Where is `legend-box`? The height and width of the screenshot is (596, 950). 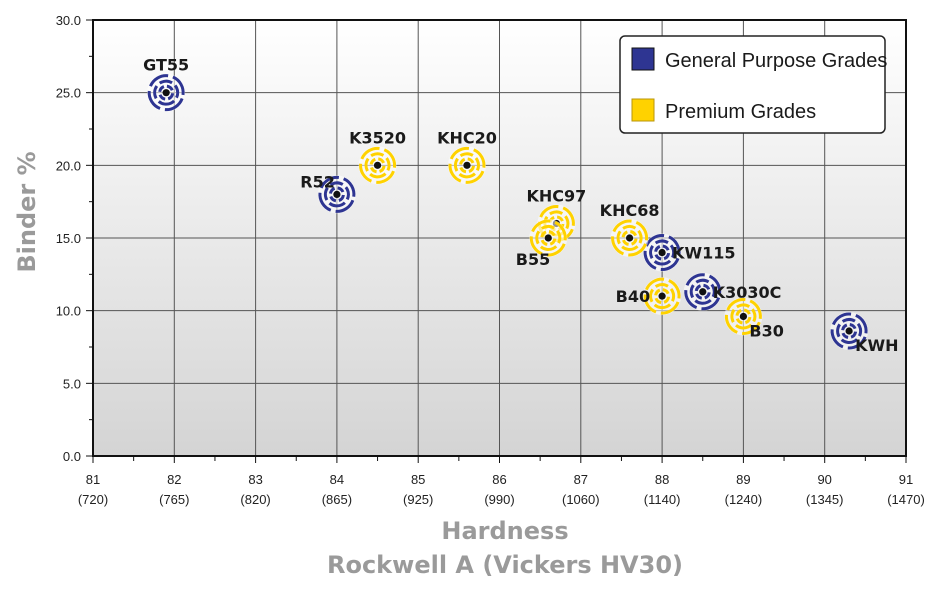 legend-box is located at coordinates (752, 84).